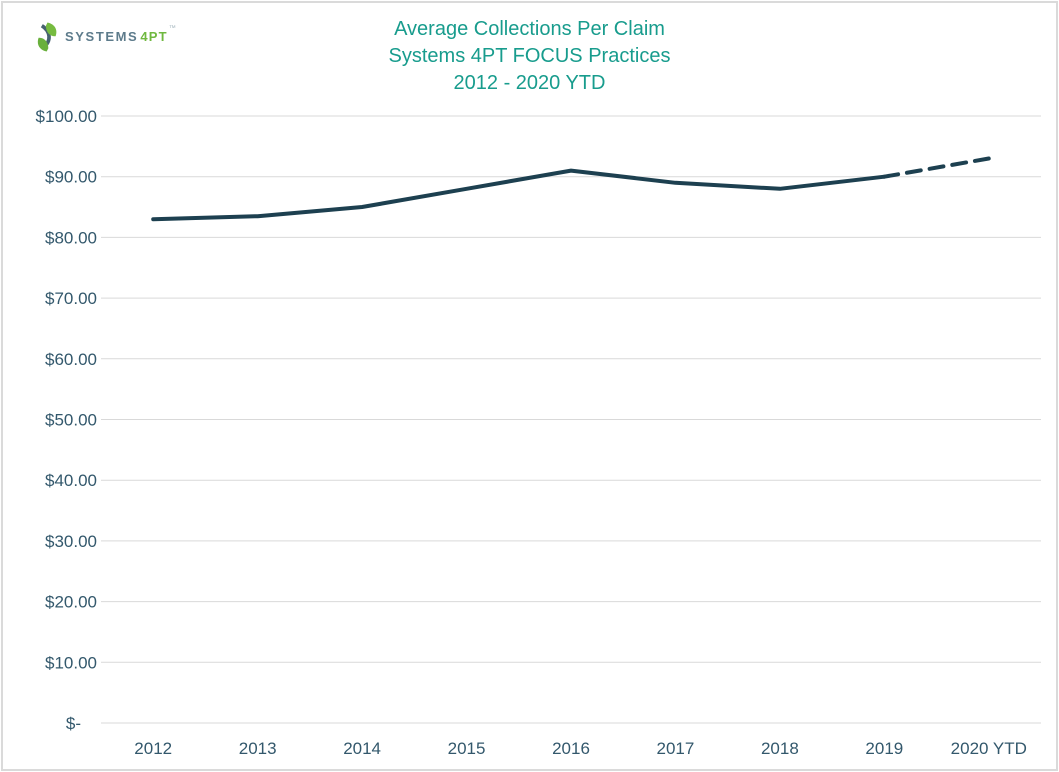 The height and width of the screenshot is (772, 1059). Describe the element at coordinates (71, 177) in the screenshot. I see `y-axis-tick-label: $90.00` at that location.